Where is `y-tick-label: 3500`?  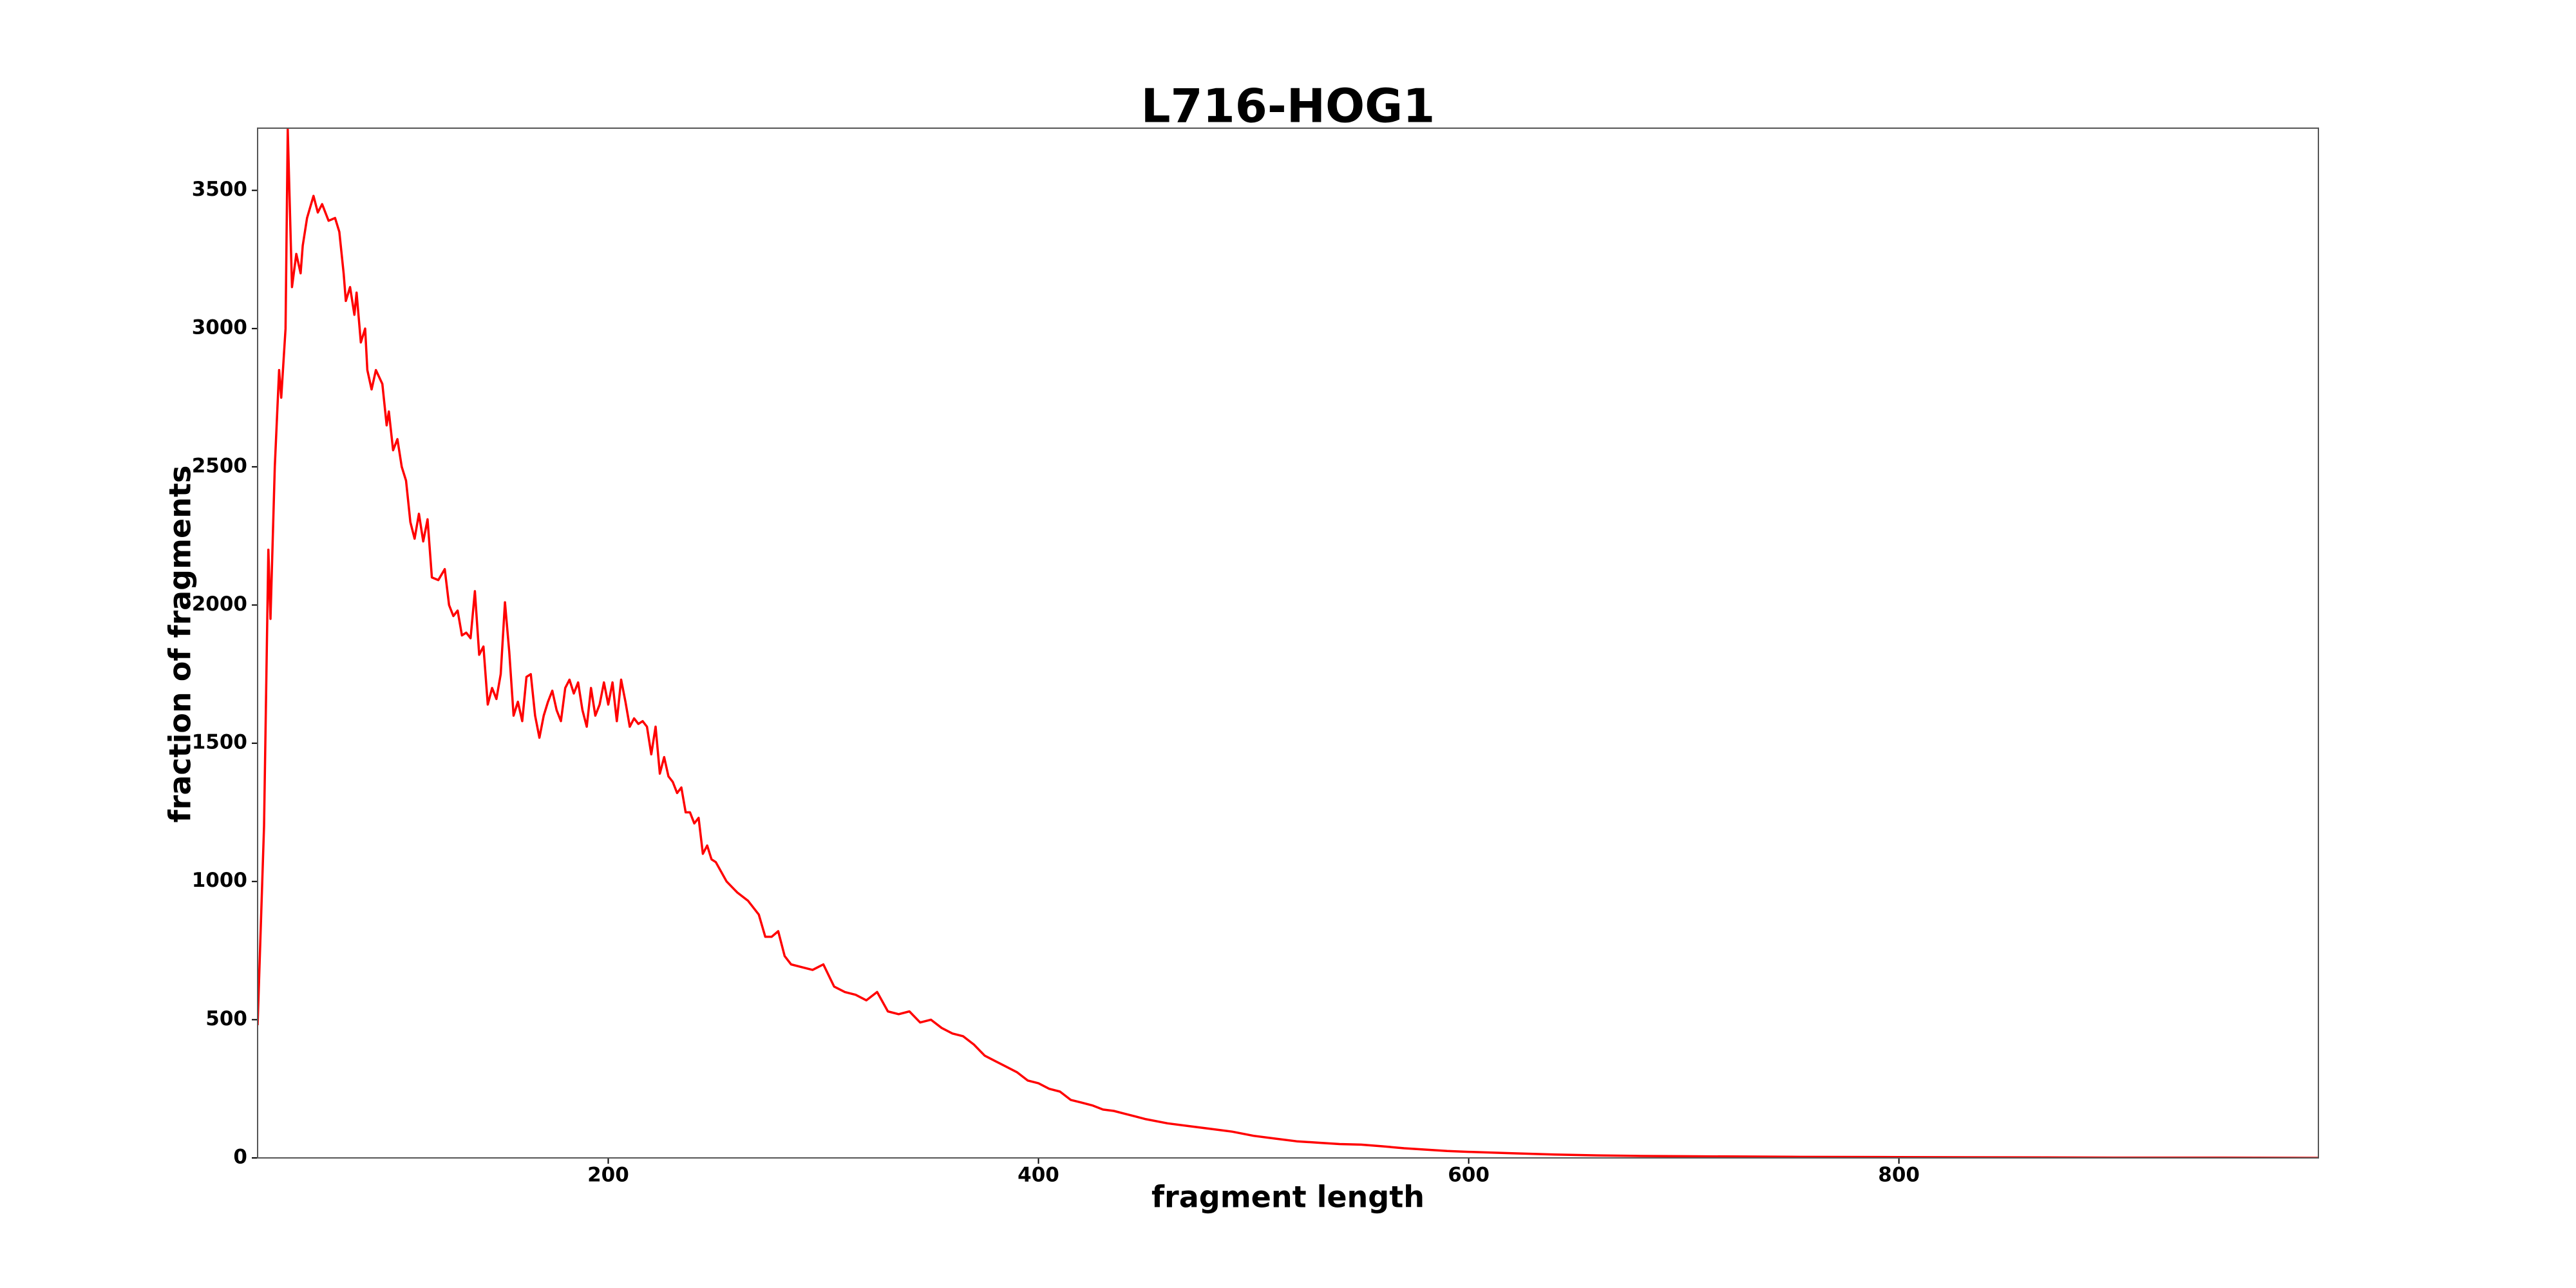 y-tick-label: 3500 is located at coordinates (219, 190).